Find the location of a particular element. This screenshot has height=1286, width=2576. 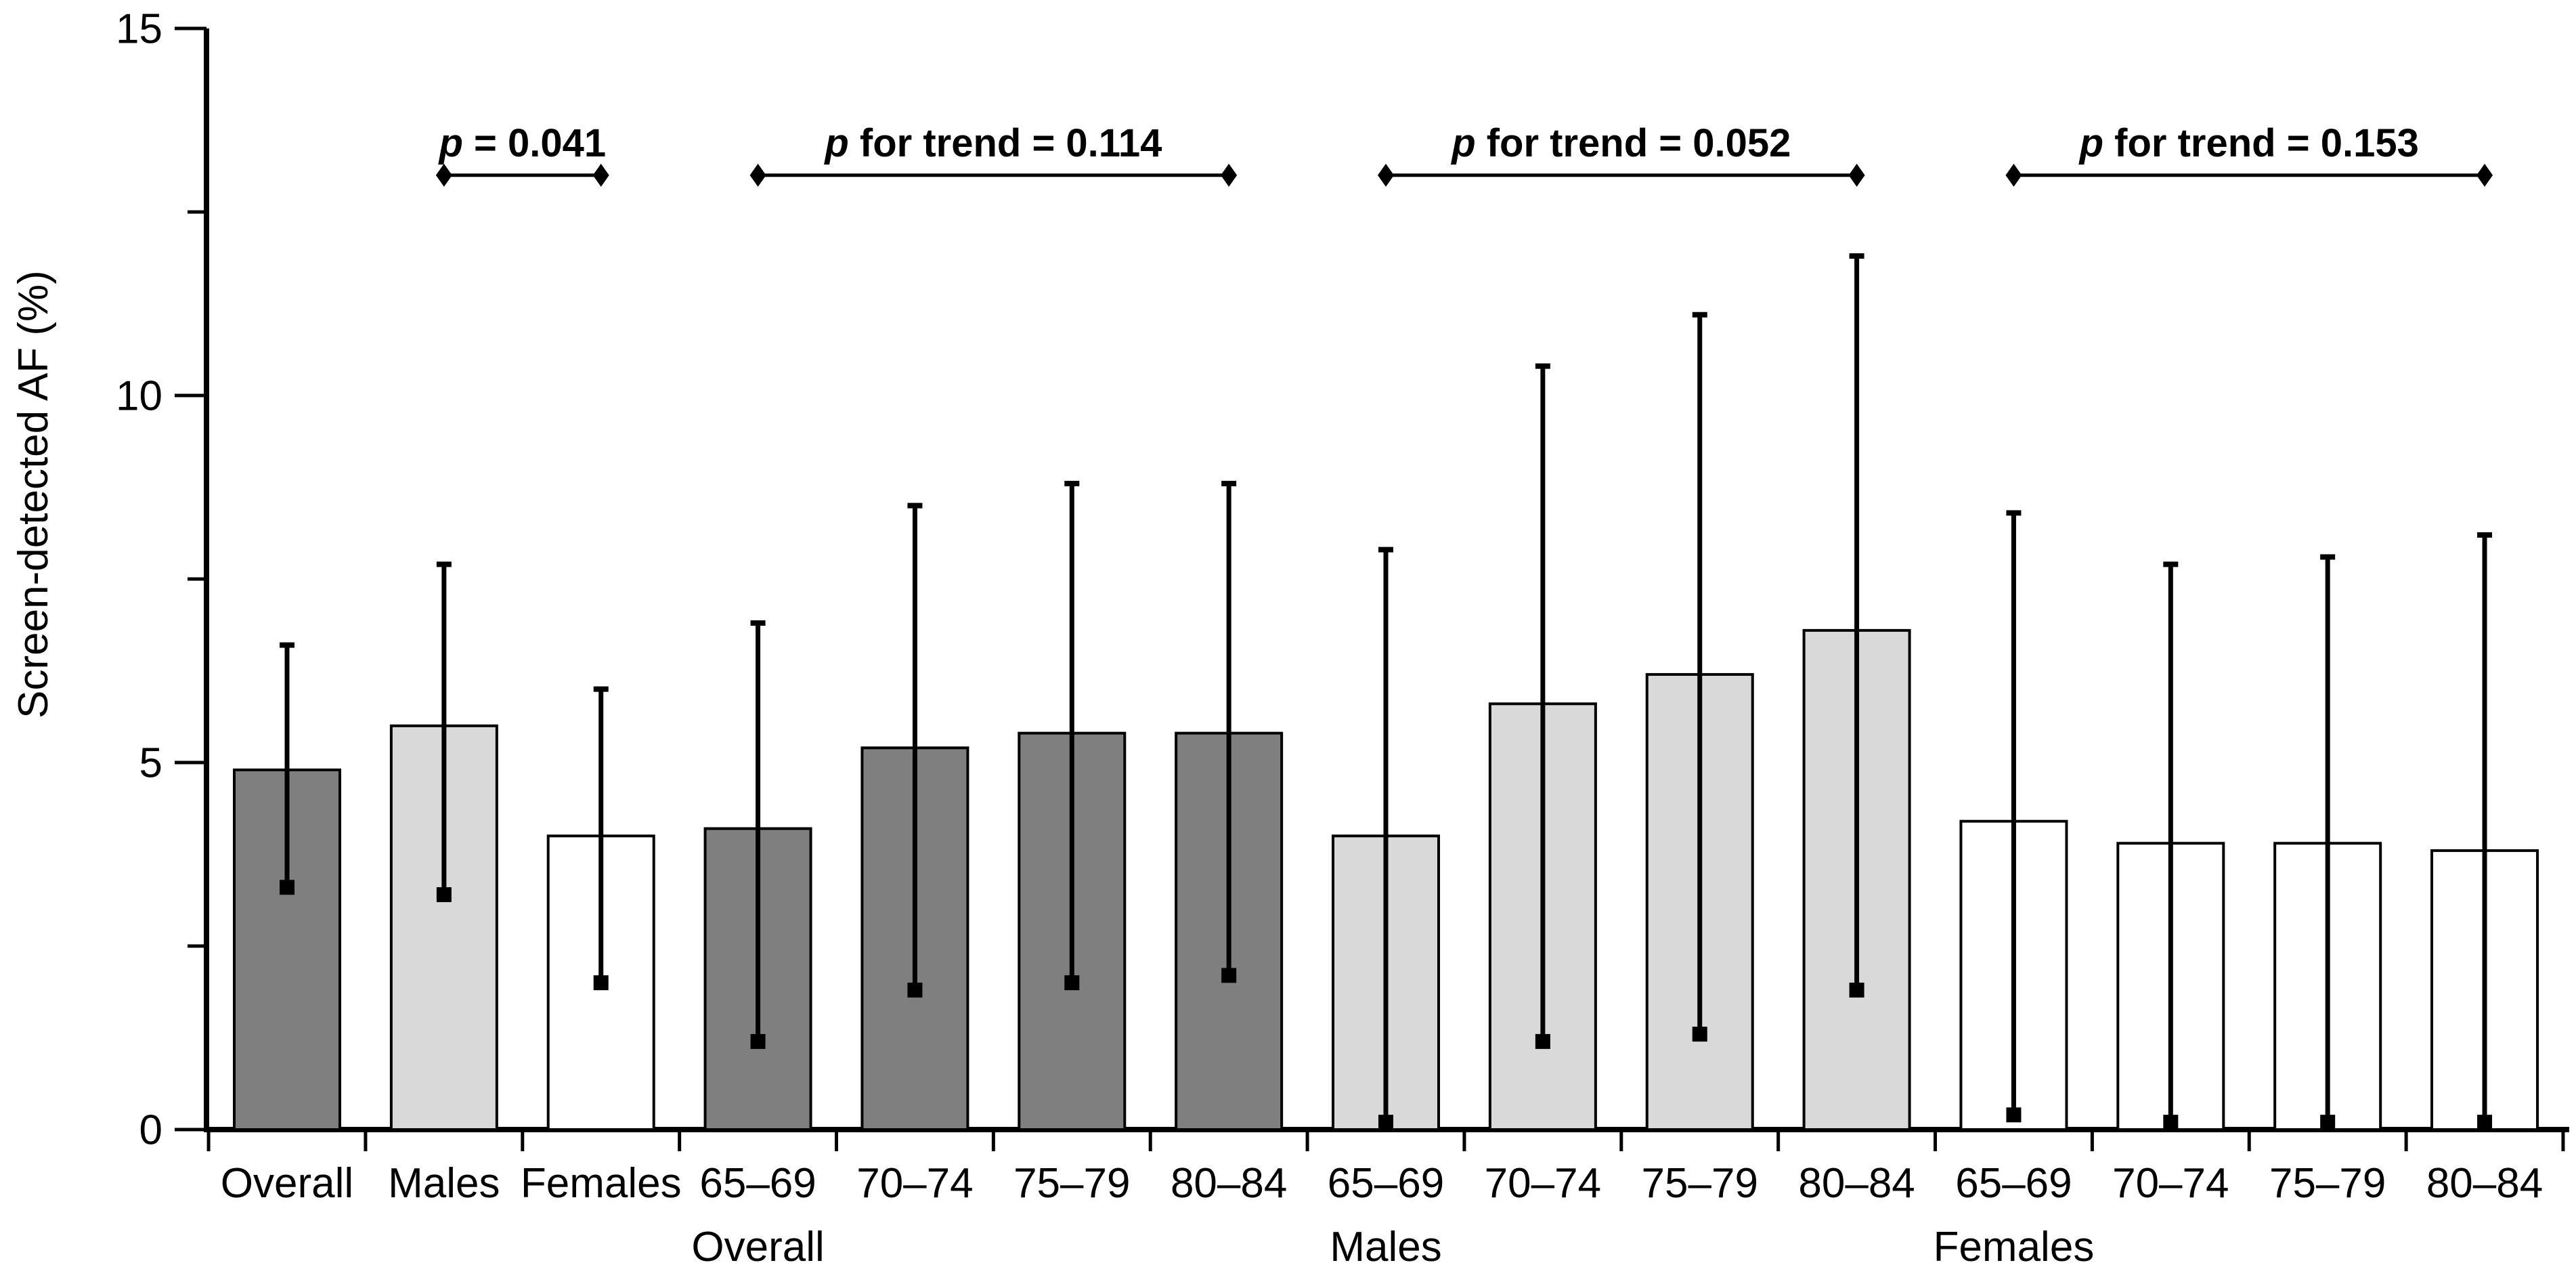

annotation: p for trend = 0.114 is located at coordinates (993, 154).